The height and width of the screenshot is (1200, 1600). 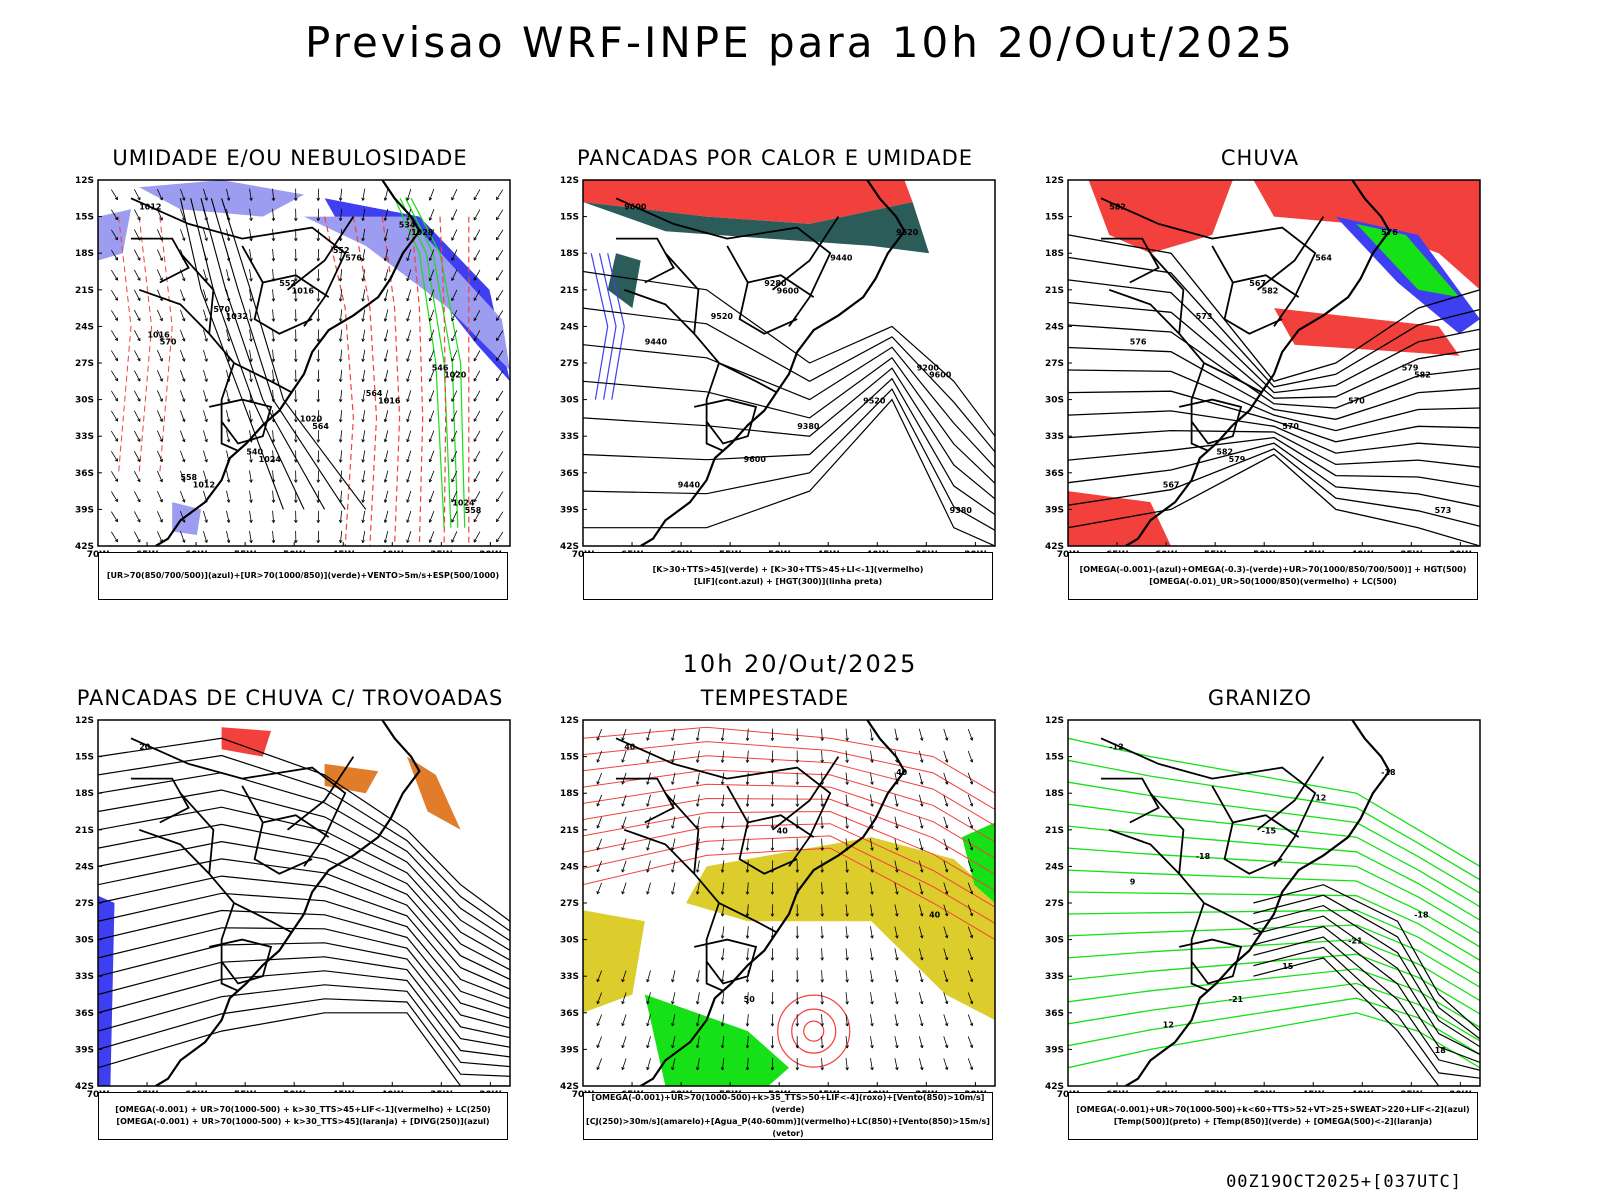 I want to click on lat-tick-label: 18S, so click(x=84, y=254).